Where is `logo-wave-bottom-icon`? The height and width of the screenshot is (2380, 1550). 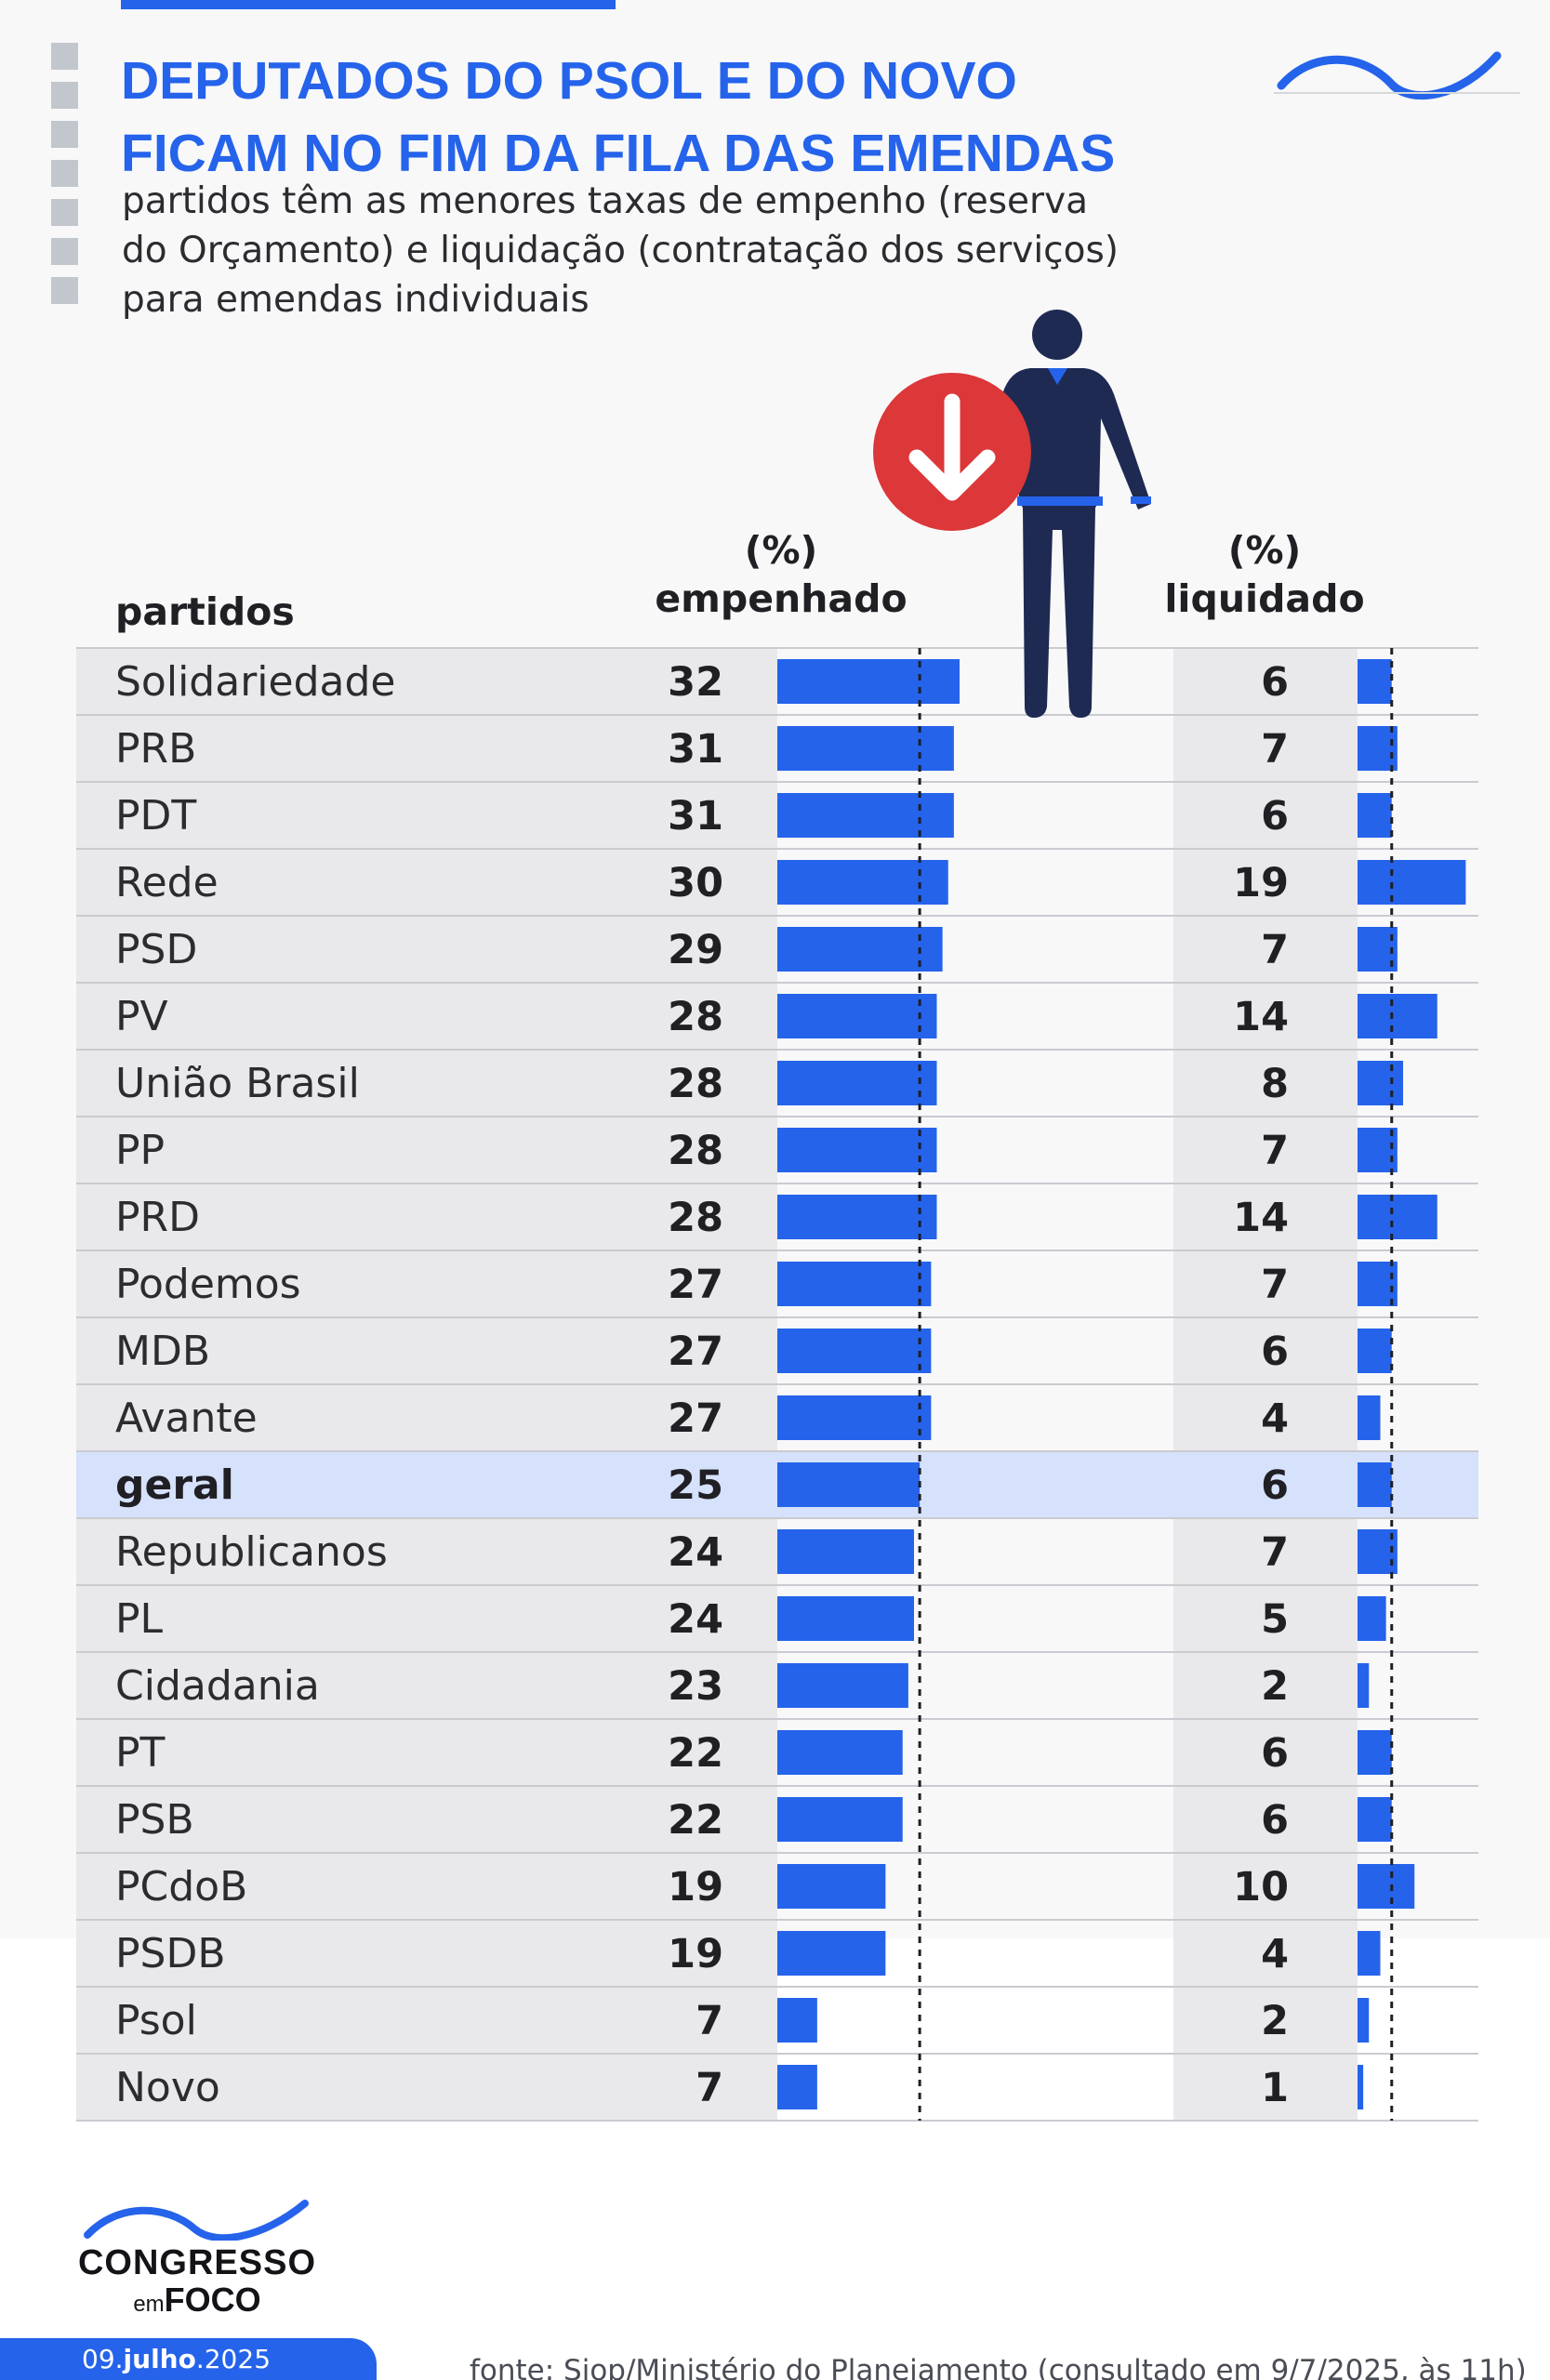
logo-wave-bottom-icon is located at coordinates (196, 2221).